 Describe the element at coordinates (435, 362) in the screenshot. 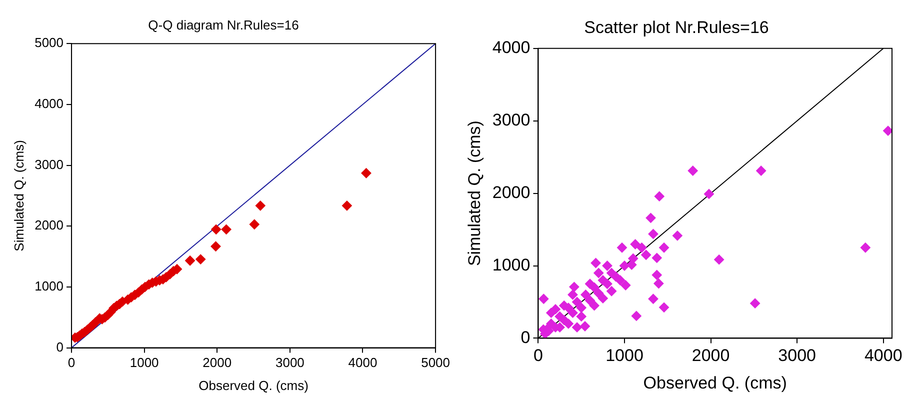

I see `x-tick-label: 5000` at that location.